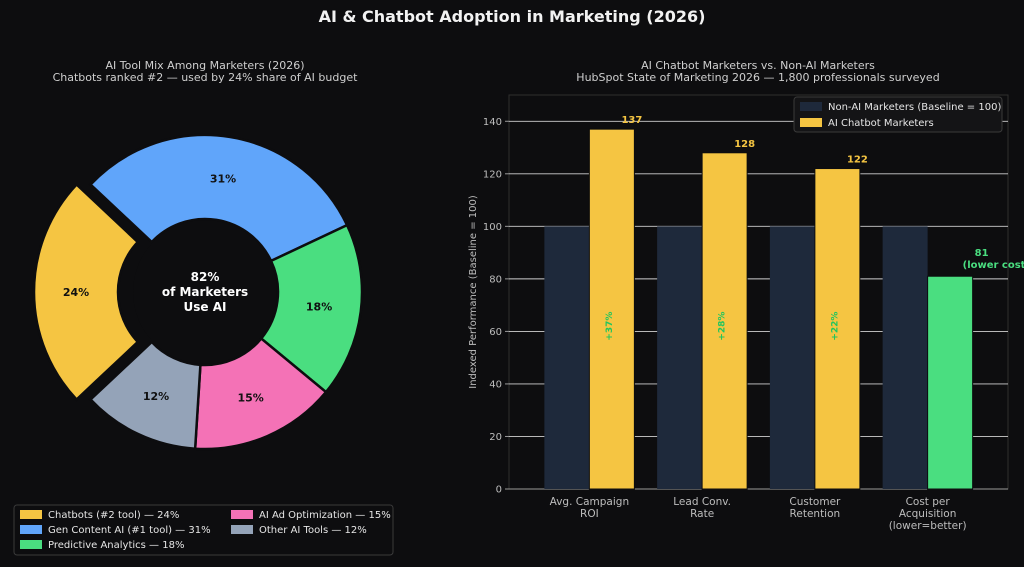 The image size is (1024, 567). What do you see at coordinates (492, 122) in the screenshot?
I see `y-tick-label: 140` at bounding box center [492, 122].